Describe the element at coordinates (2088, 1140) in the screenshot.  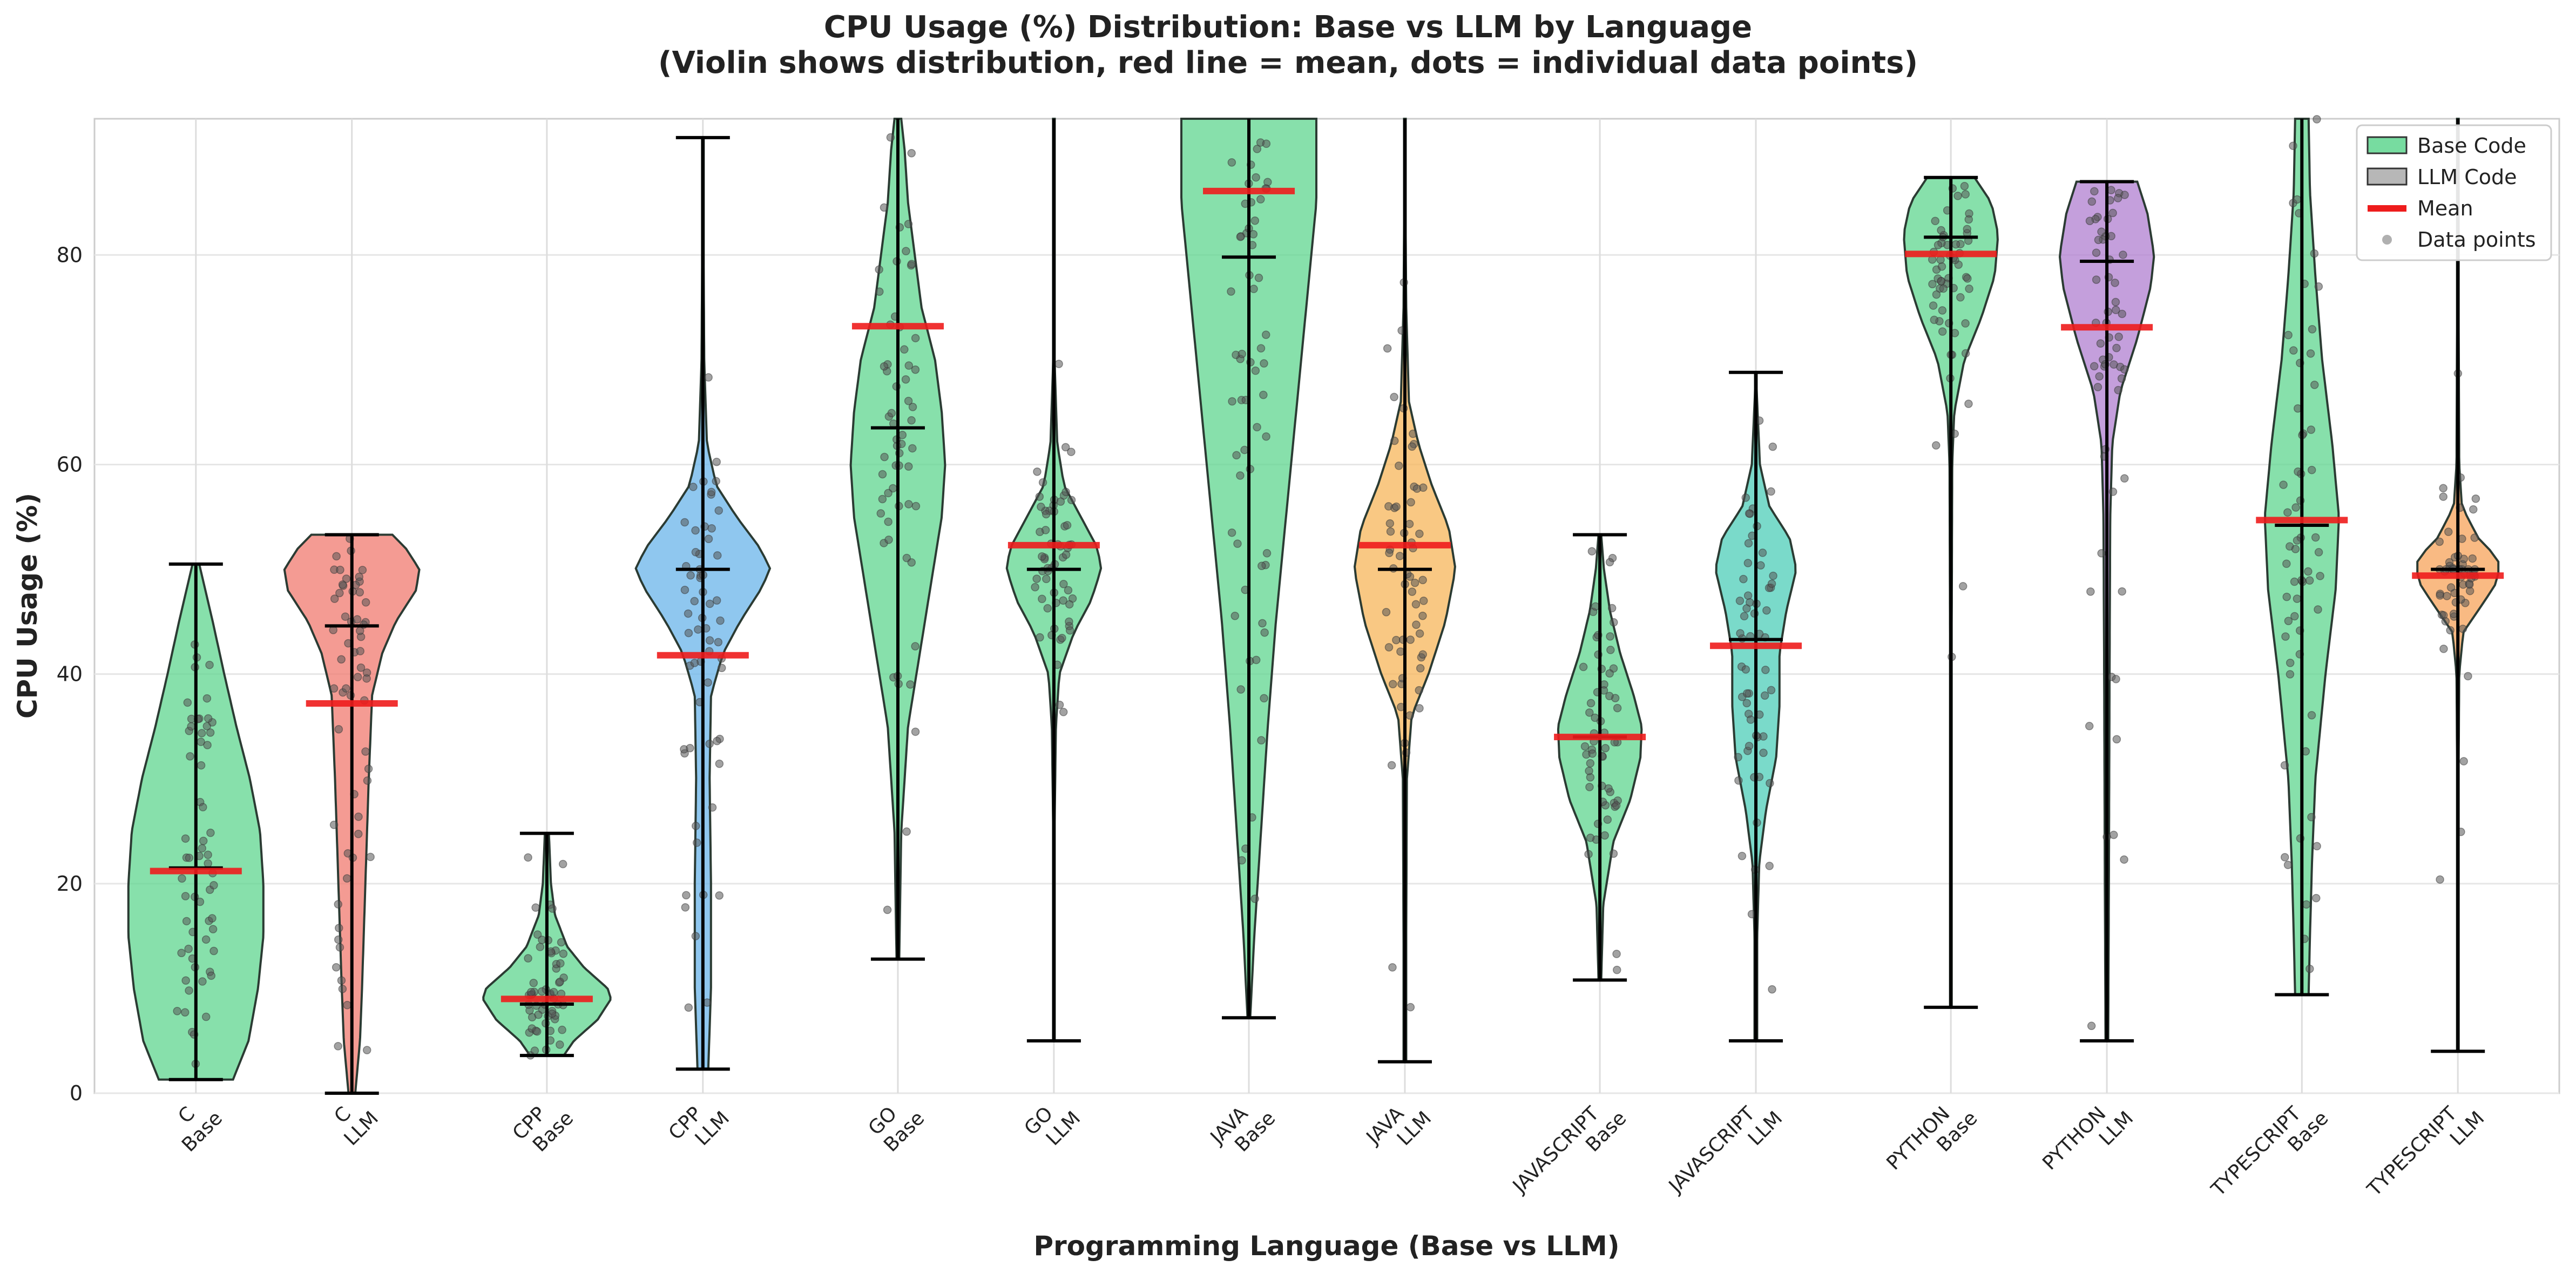
I see `x-category-label: PYTHONLLM` at that location.